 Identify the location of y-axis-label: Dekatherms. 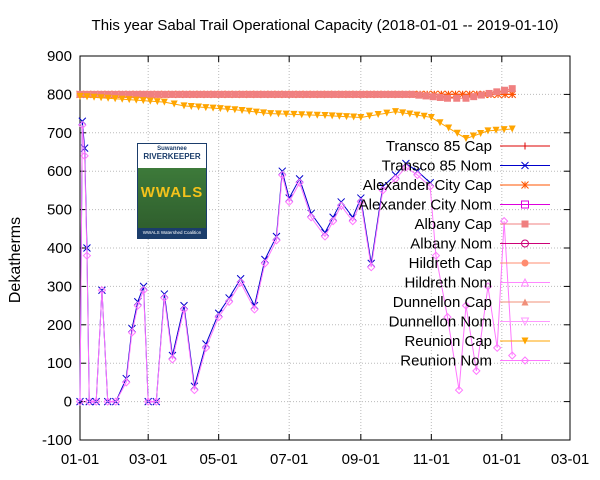
(15, 260).